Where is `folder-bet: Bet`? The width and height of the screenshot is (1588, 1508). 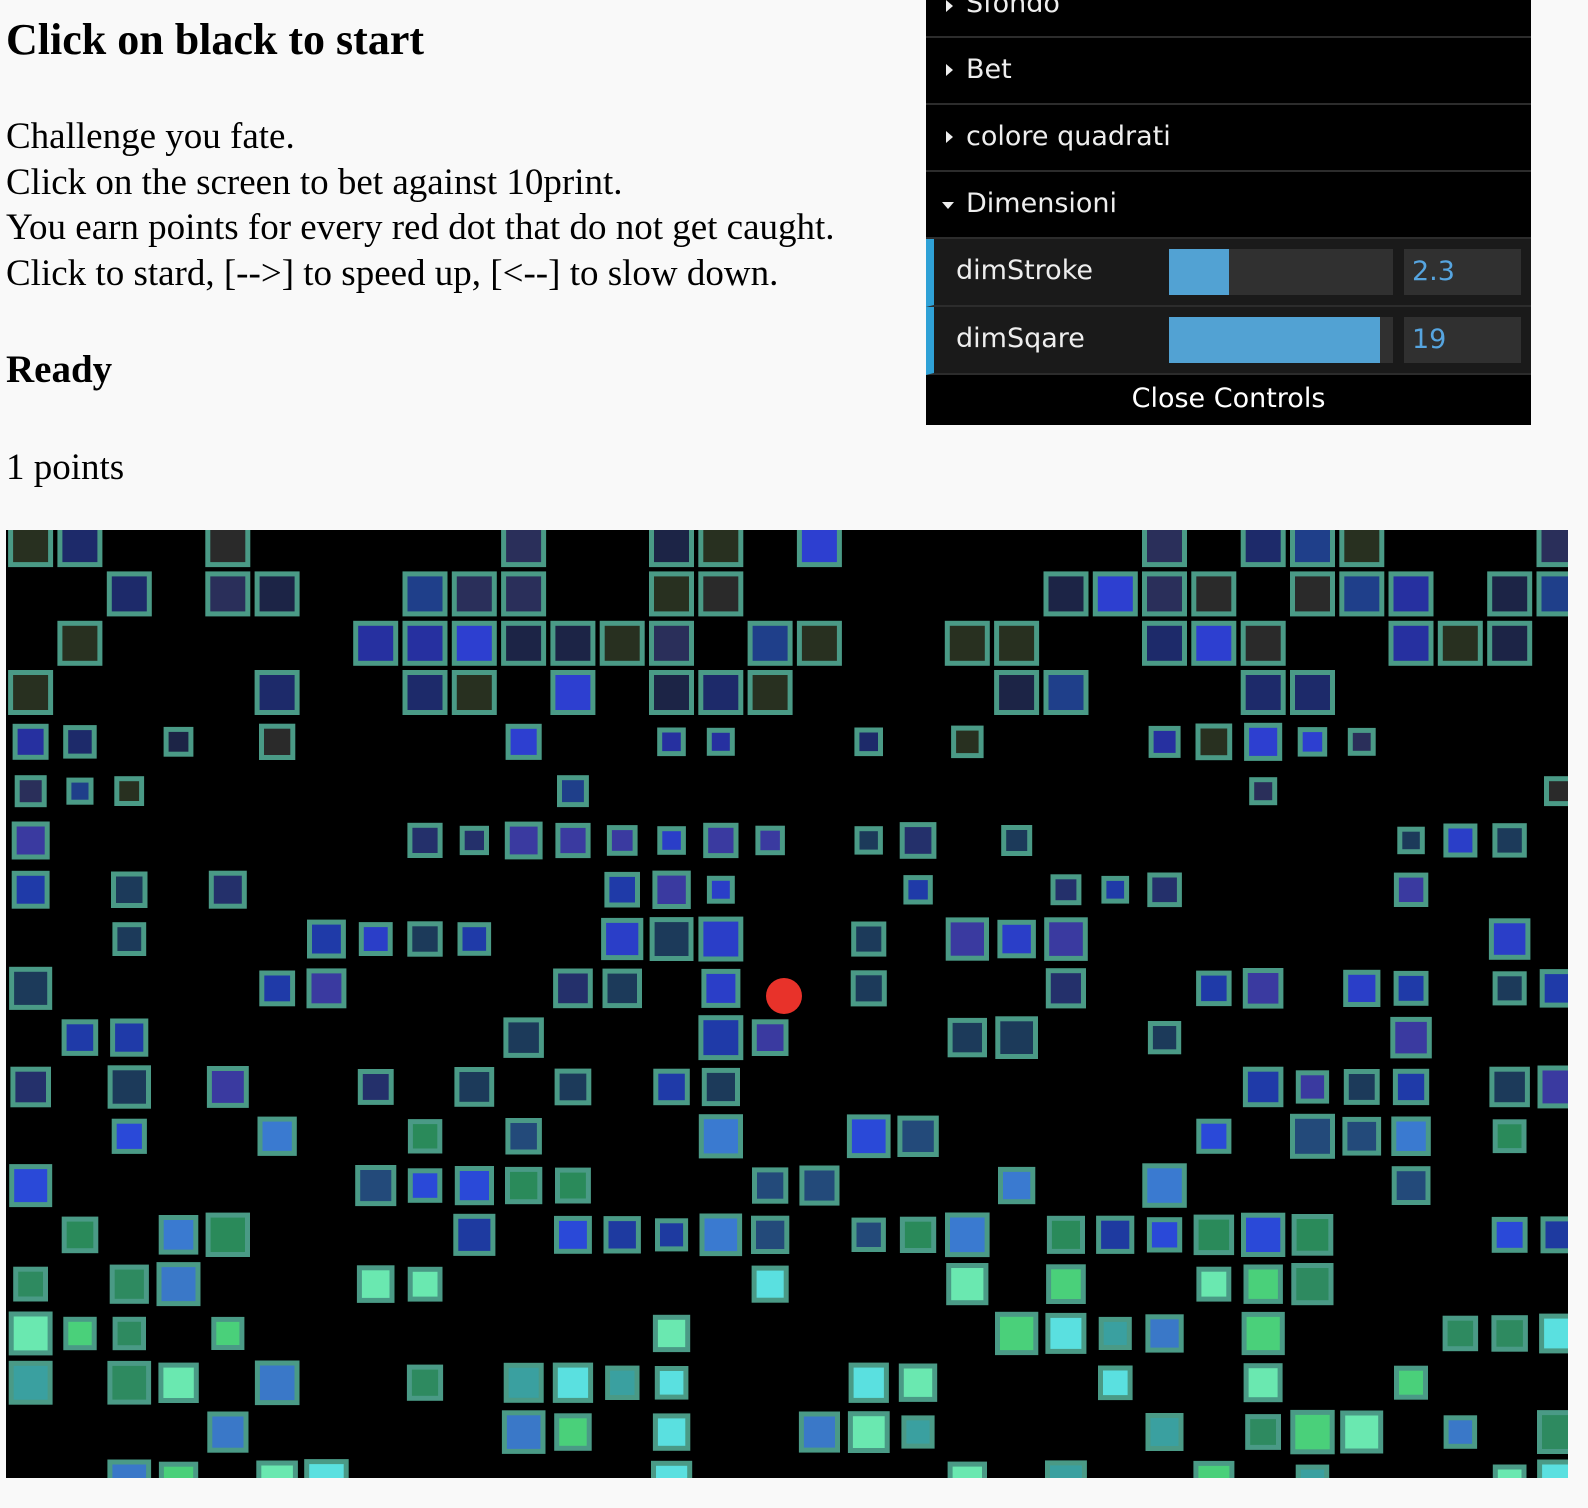 folder-bet: Bet is located at coordinates (1228, 71).